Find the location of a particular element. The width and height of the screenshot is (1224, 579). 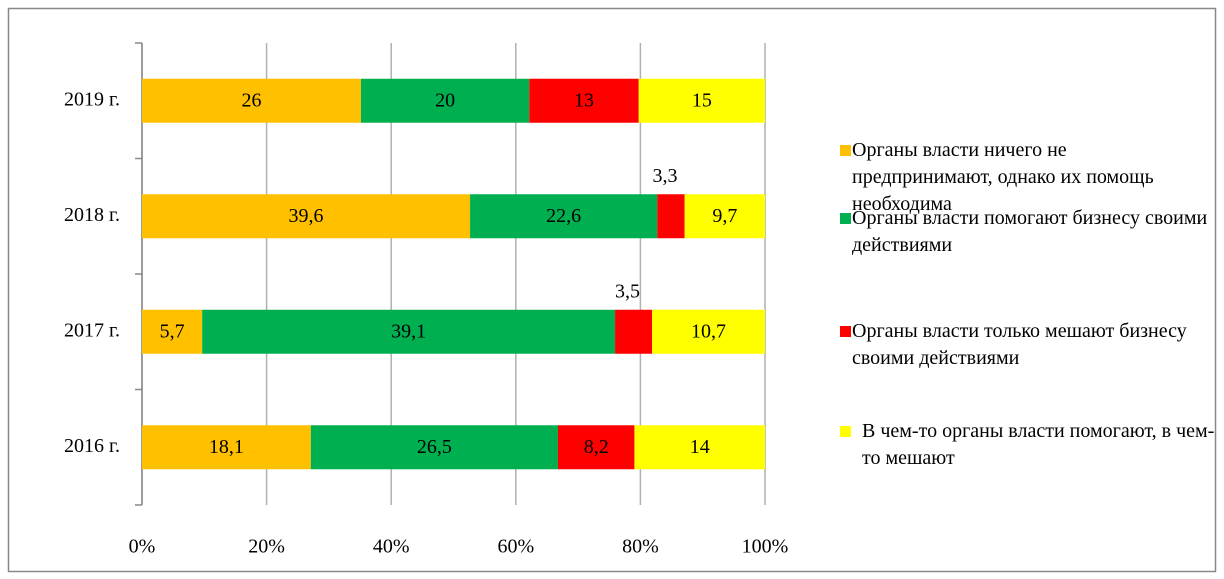

data-label: 18,1 is located at coordinates (226, 447).